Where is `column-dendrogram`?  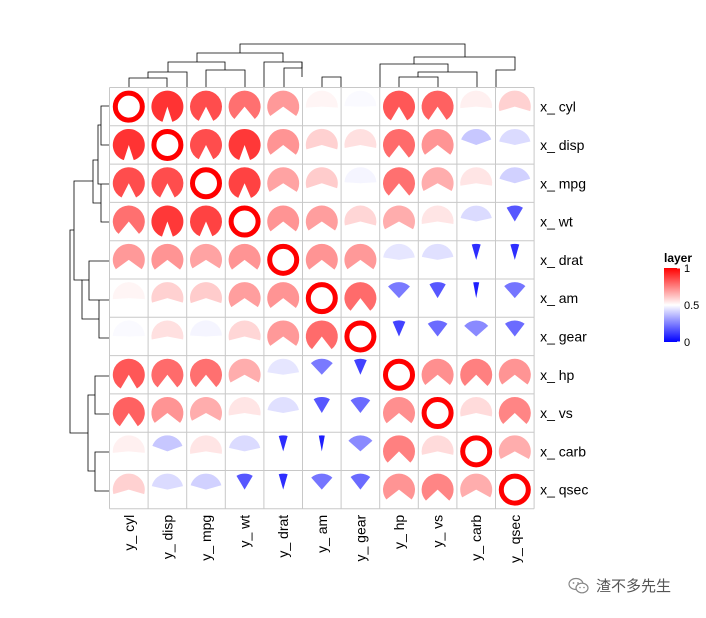 column-dendrogram is located at coordinates (322, 65).